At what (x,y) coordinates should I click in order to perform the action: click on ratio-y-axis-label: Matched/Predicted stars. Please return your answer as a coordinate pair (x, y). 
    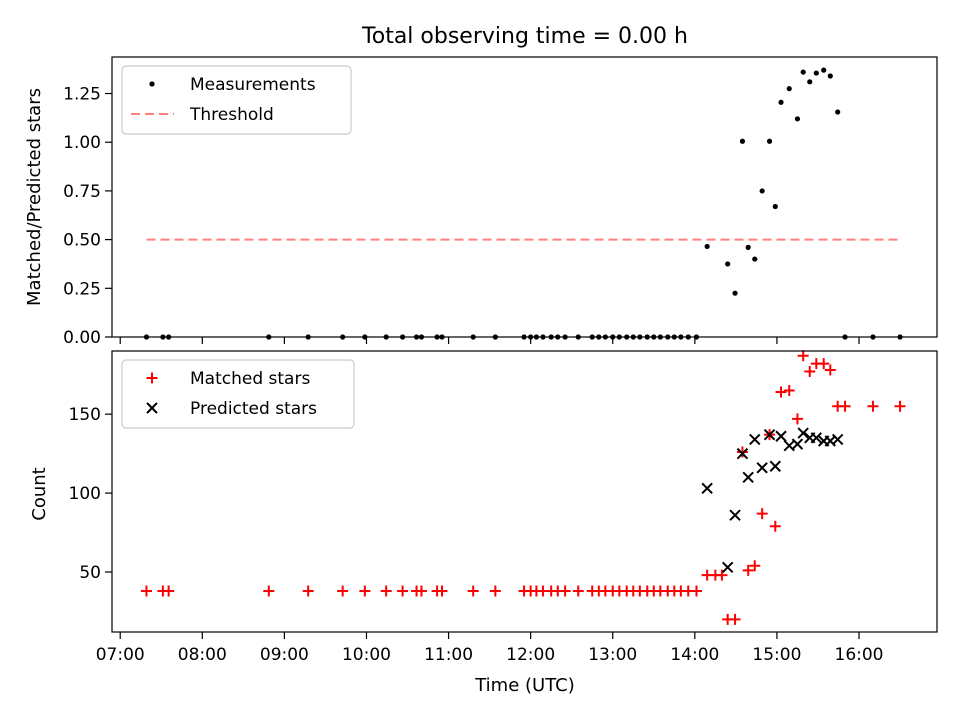
    Looking at the image, I should click on (34, 197).